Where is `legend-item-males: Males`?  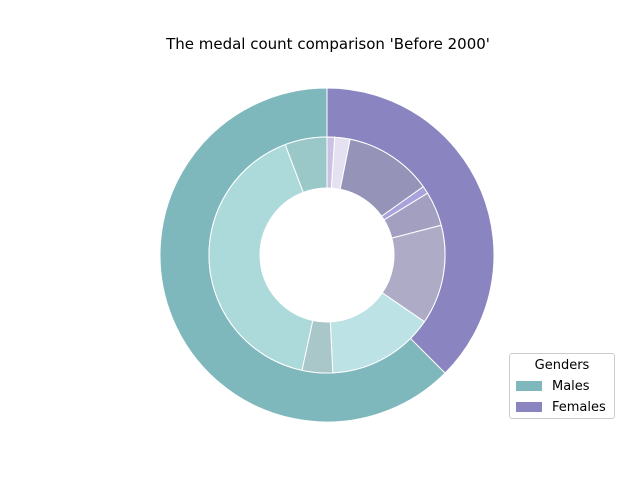
legend-item-males: Males is located at coordinates (553, 386).